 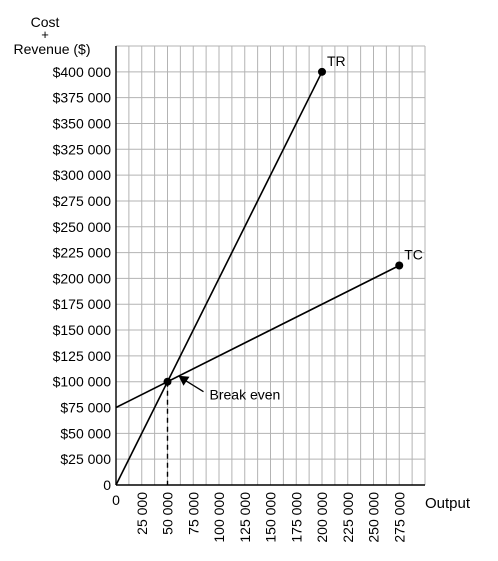 What do you see at coordinates (82, 304) in the screenshot?
I see `y-tick-label: $175 000` at bounding box center [82, 304].